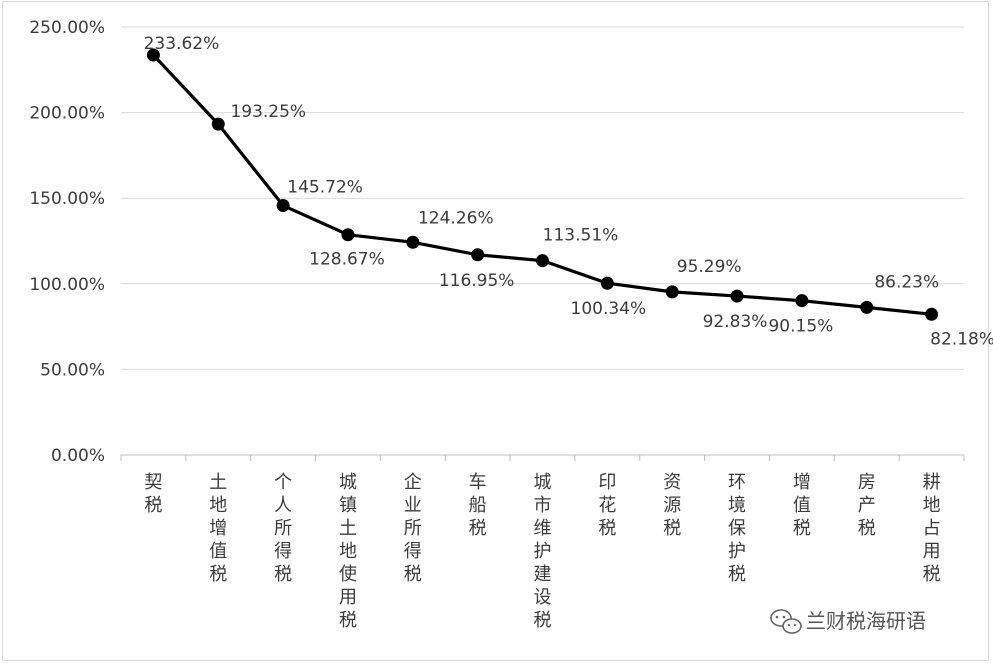 This screenshot has width=993, height=664. What do you see at coordinates (347, 260) in the screenshot?
I see `data-label: 128.67%` at bounding box center [347, 260].